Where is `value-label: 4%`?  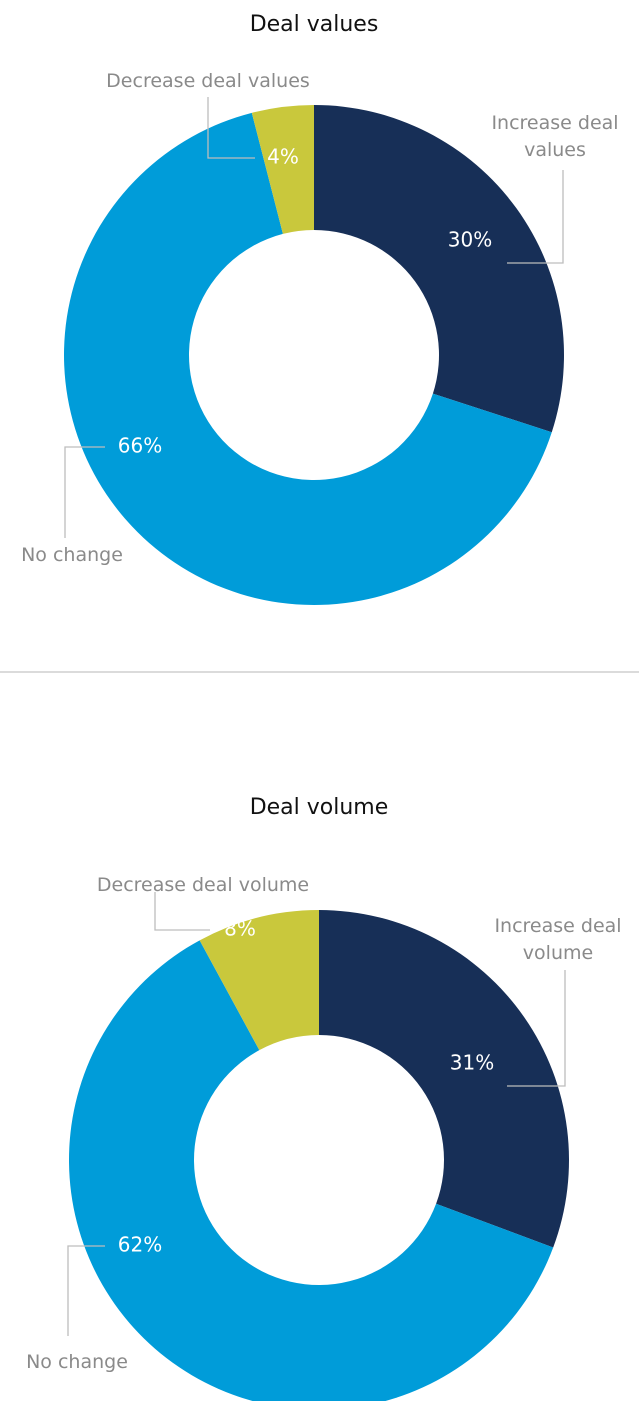
value-label: 4% is located at coordinates (283, 157).